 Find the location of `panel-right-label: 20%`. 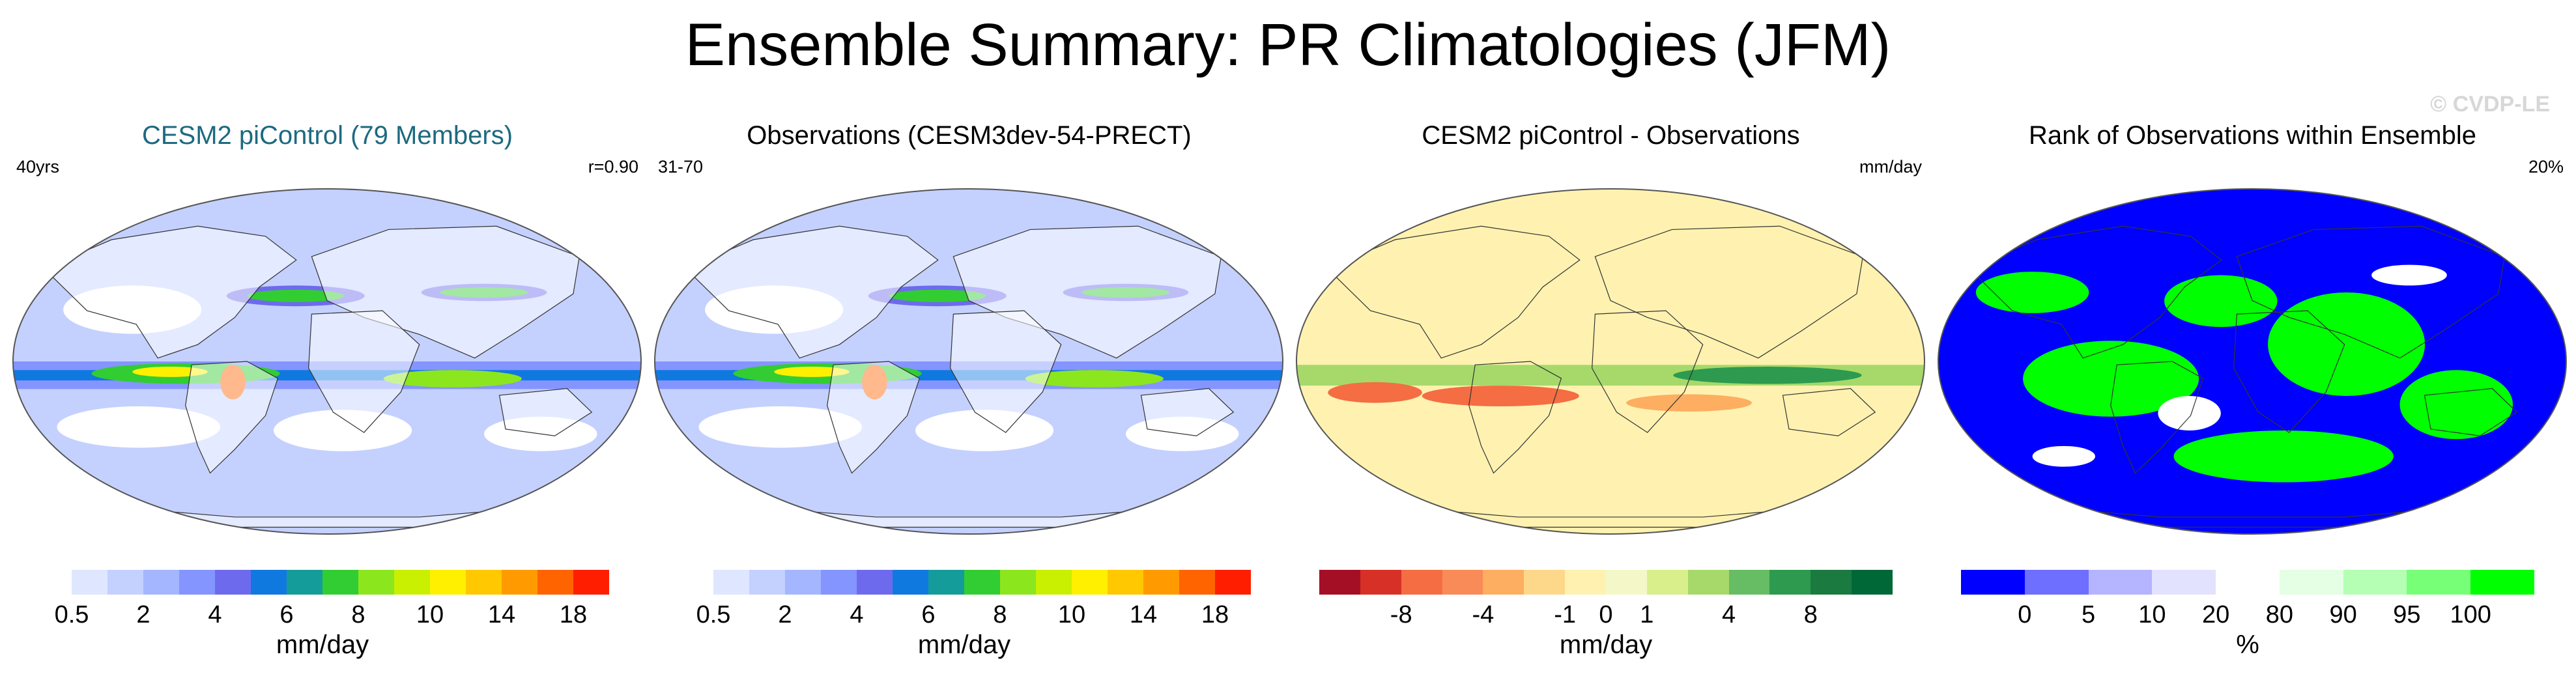

panel-right-label: 20% is located at coordinates (2546, 166).